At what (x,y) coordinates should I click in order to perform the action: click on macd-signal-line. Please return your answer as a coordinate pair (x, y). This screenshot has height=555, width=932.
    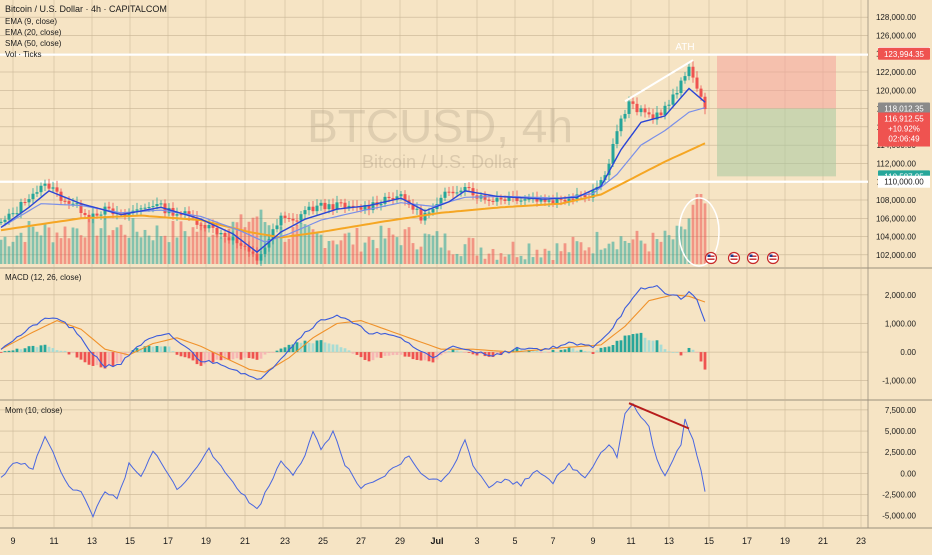
    Looking at the image, I should click on (353, 333).